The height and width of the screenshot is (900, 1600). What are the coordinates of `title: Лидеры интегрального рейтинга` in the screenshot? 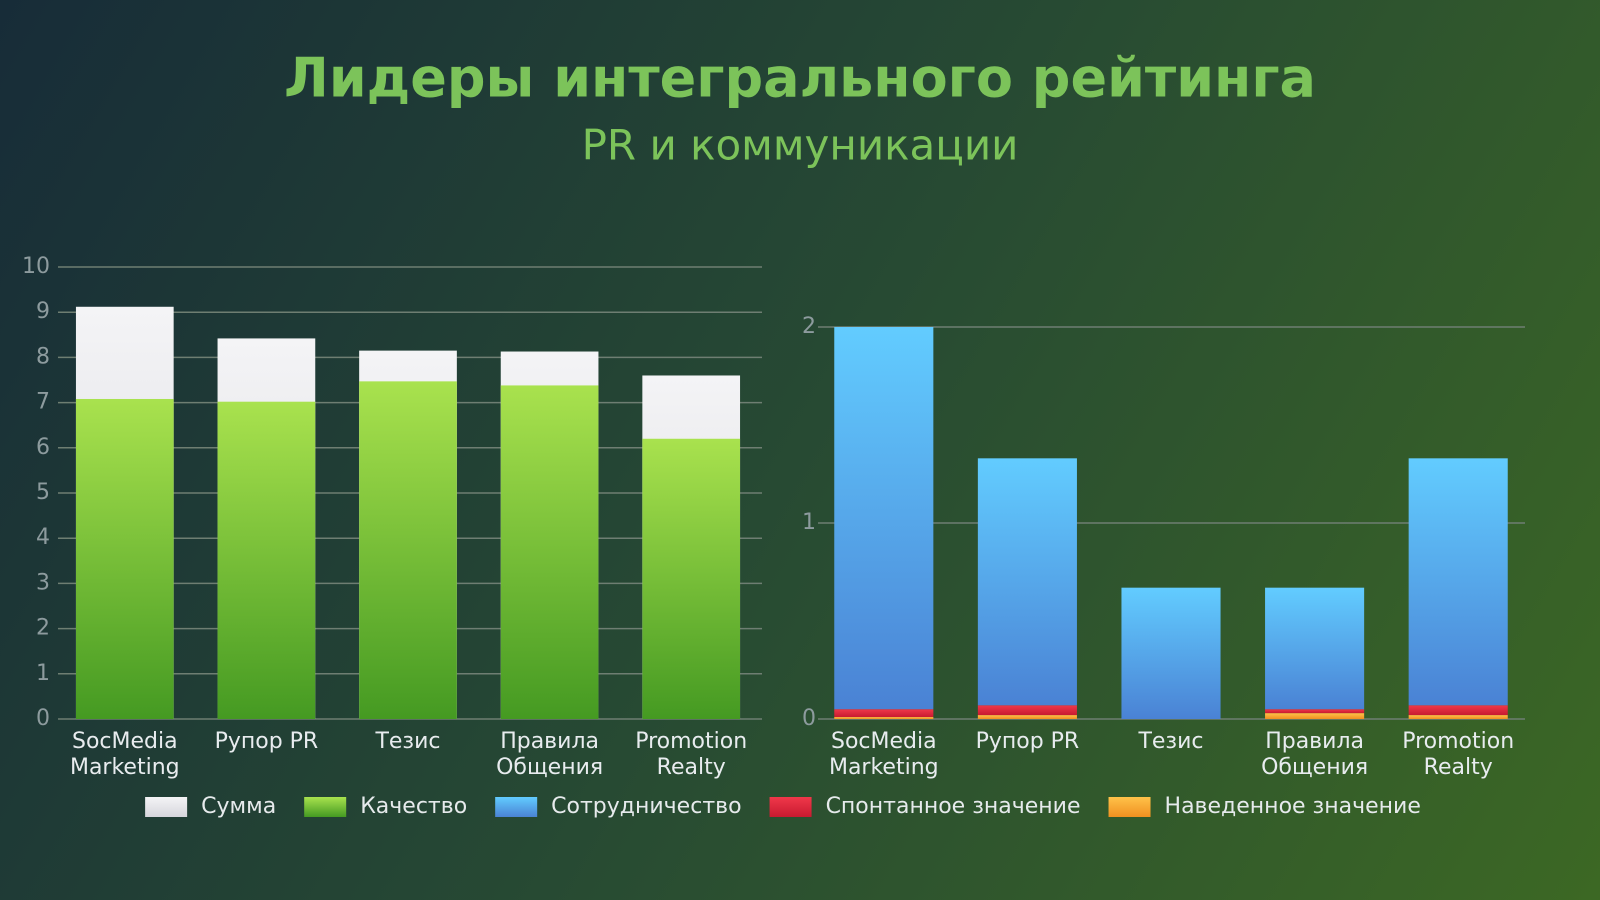 It's located at (800, 78).